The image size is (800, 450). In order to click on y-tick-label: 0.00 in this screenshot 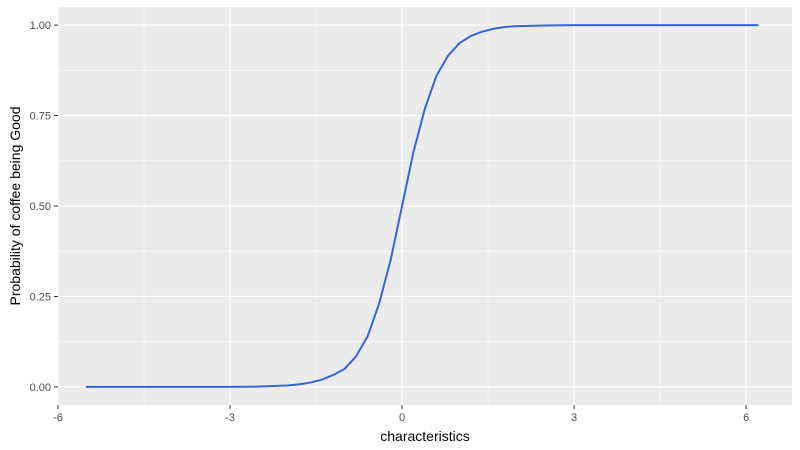, I will do `click(40, 388)`.